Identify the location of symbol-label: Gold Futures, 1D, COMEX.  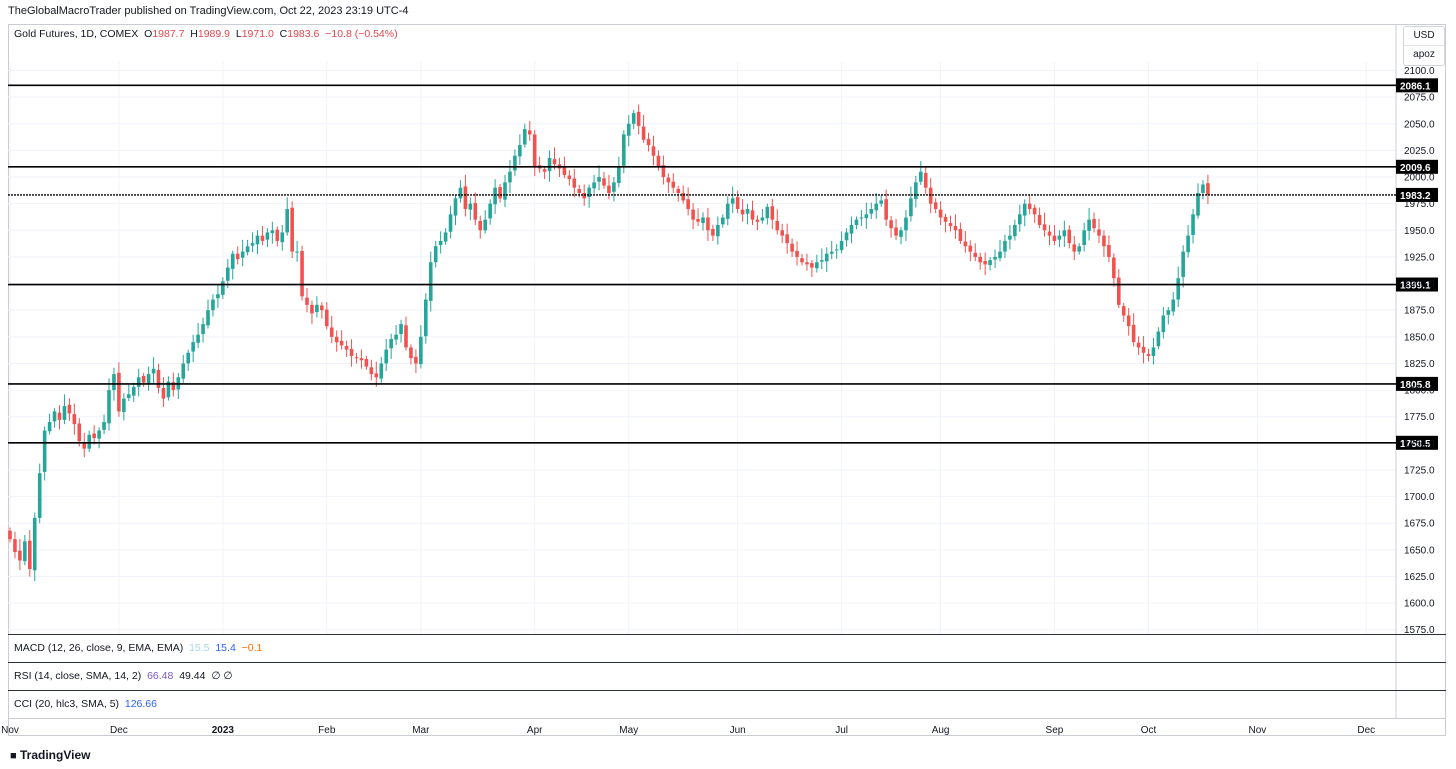
(76, 34).